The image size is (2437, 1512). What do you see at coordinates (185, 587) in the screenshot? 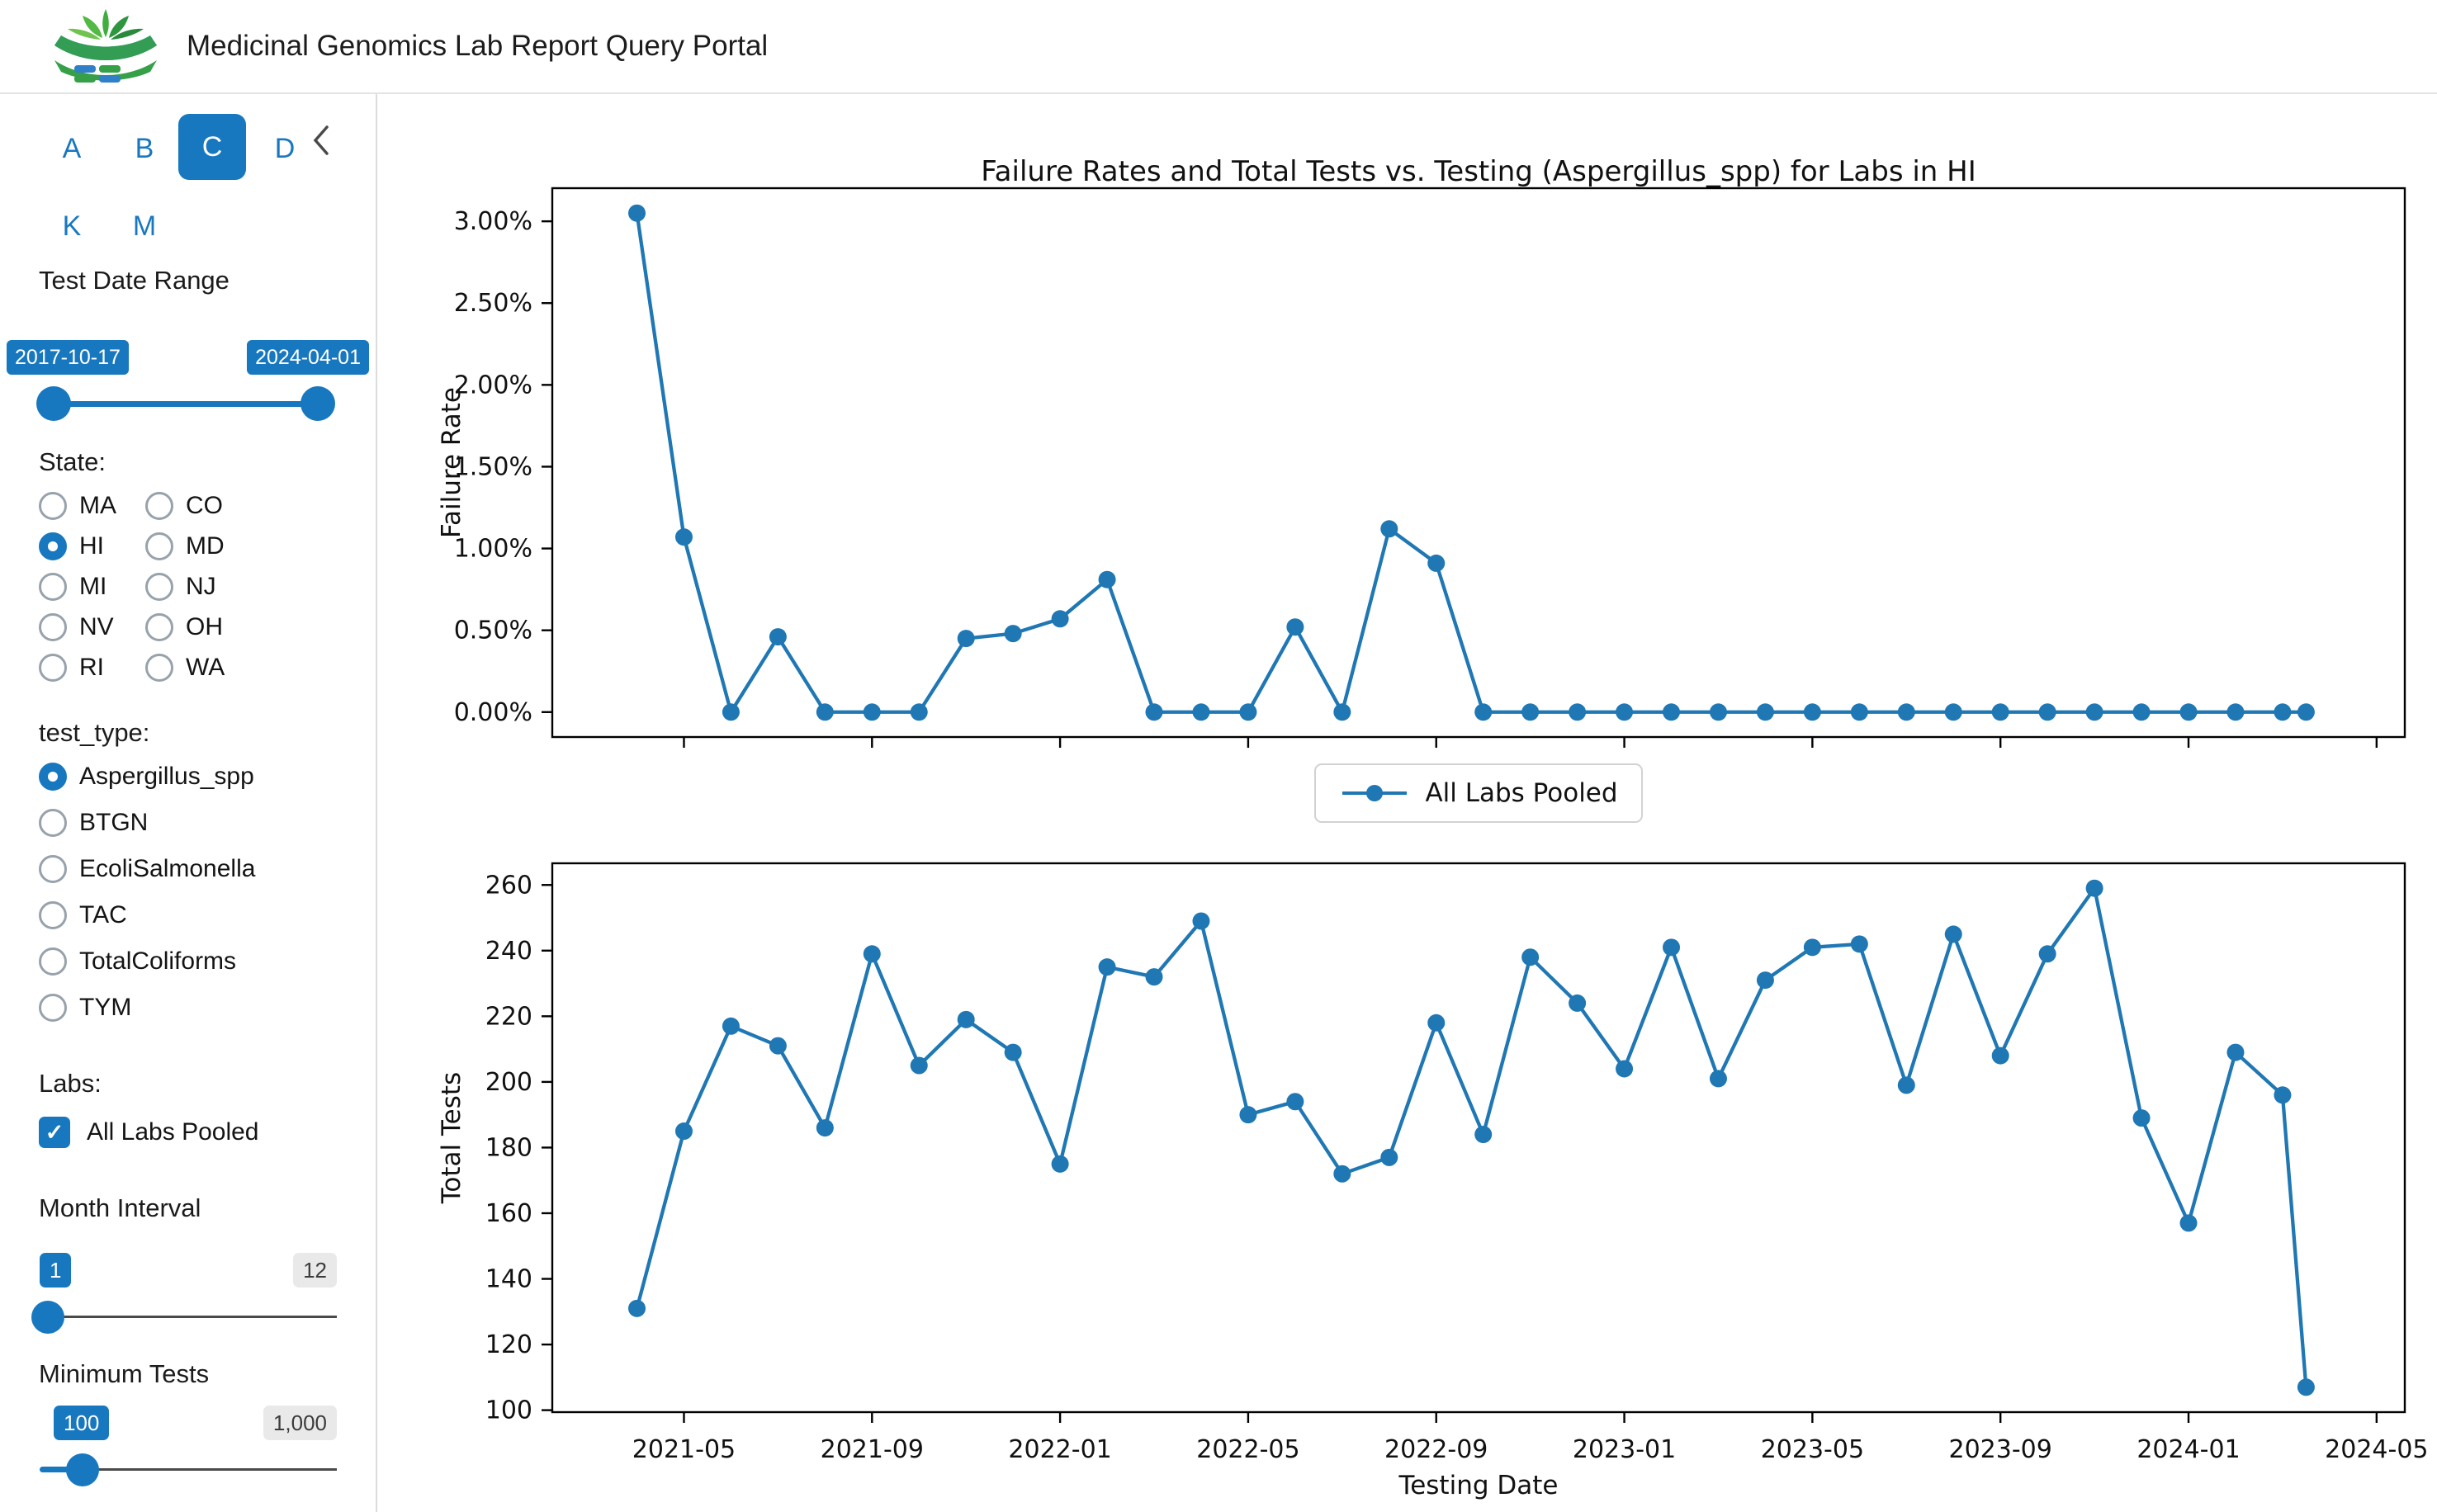
I see `state-option-nj: NJ` at bounding box center [185, 587].